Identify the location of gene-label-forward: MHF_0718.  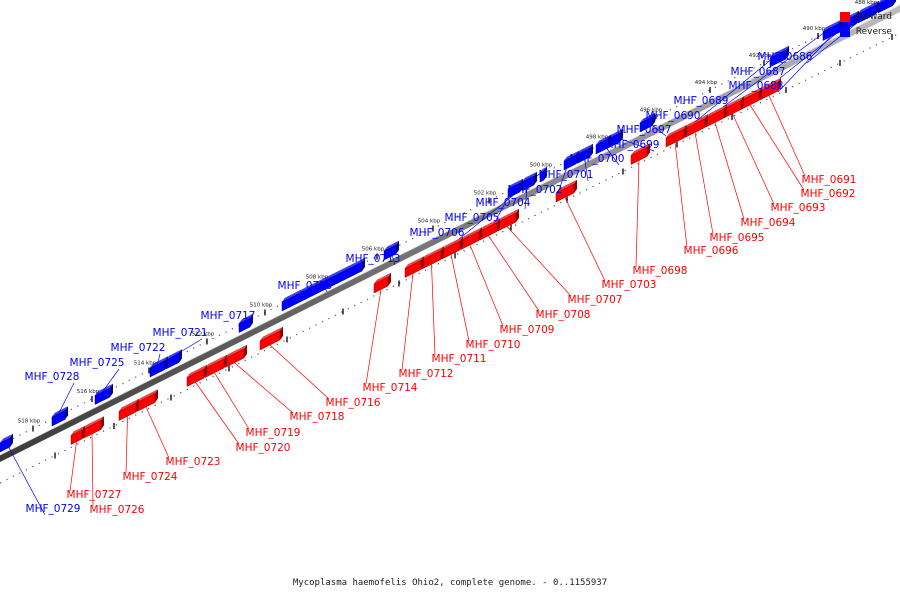
(317, 417).